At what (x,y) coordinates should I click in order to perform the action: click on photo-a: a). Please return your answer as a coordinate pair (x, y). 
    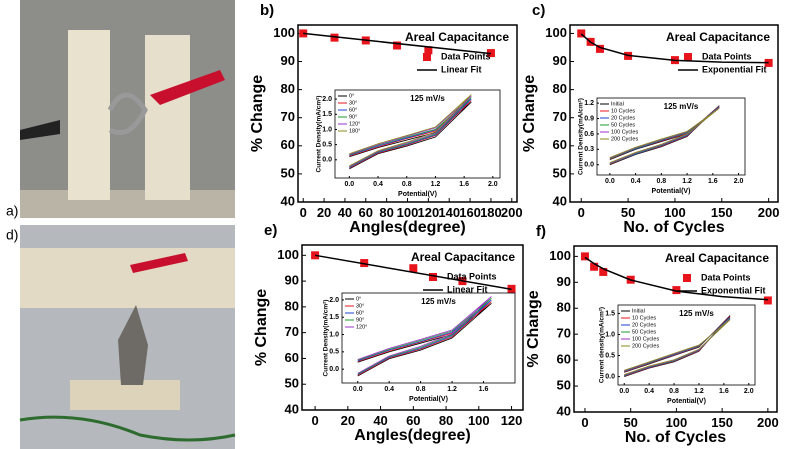
    Looking at the image, I should click on (120, 109).